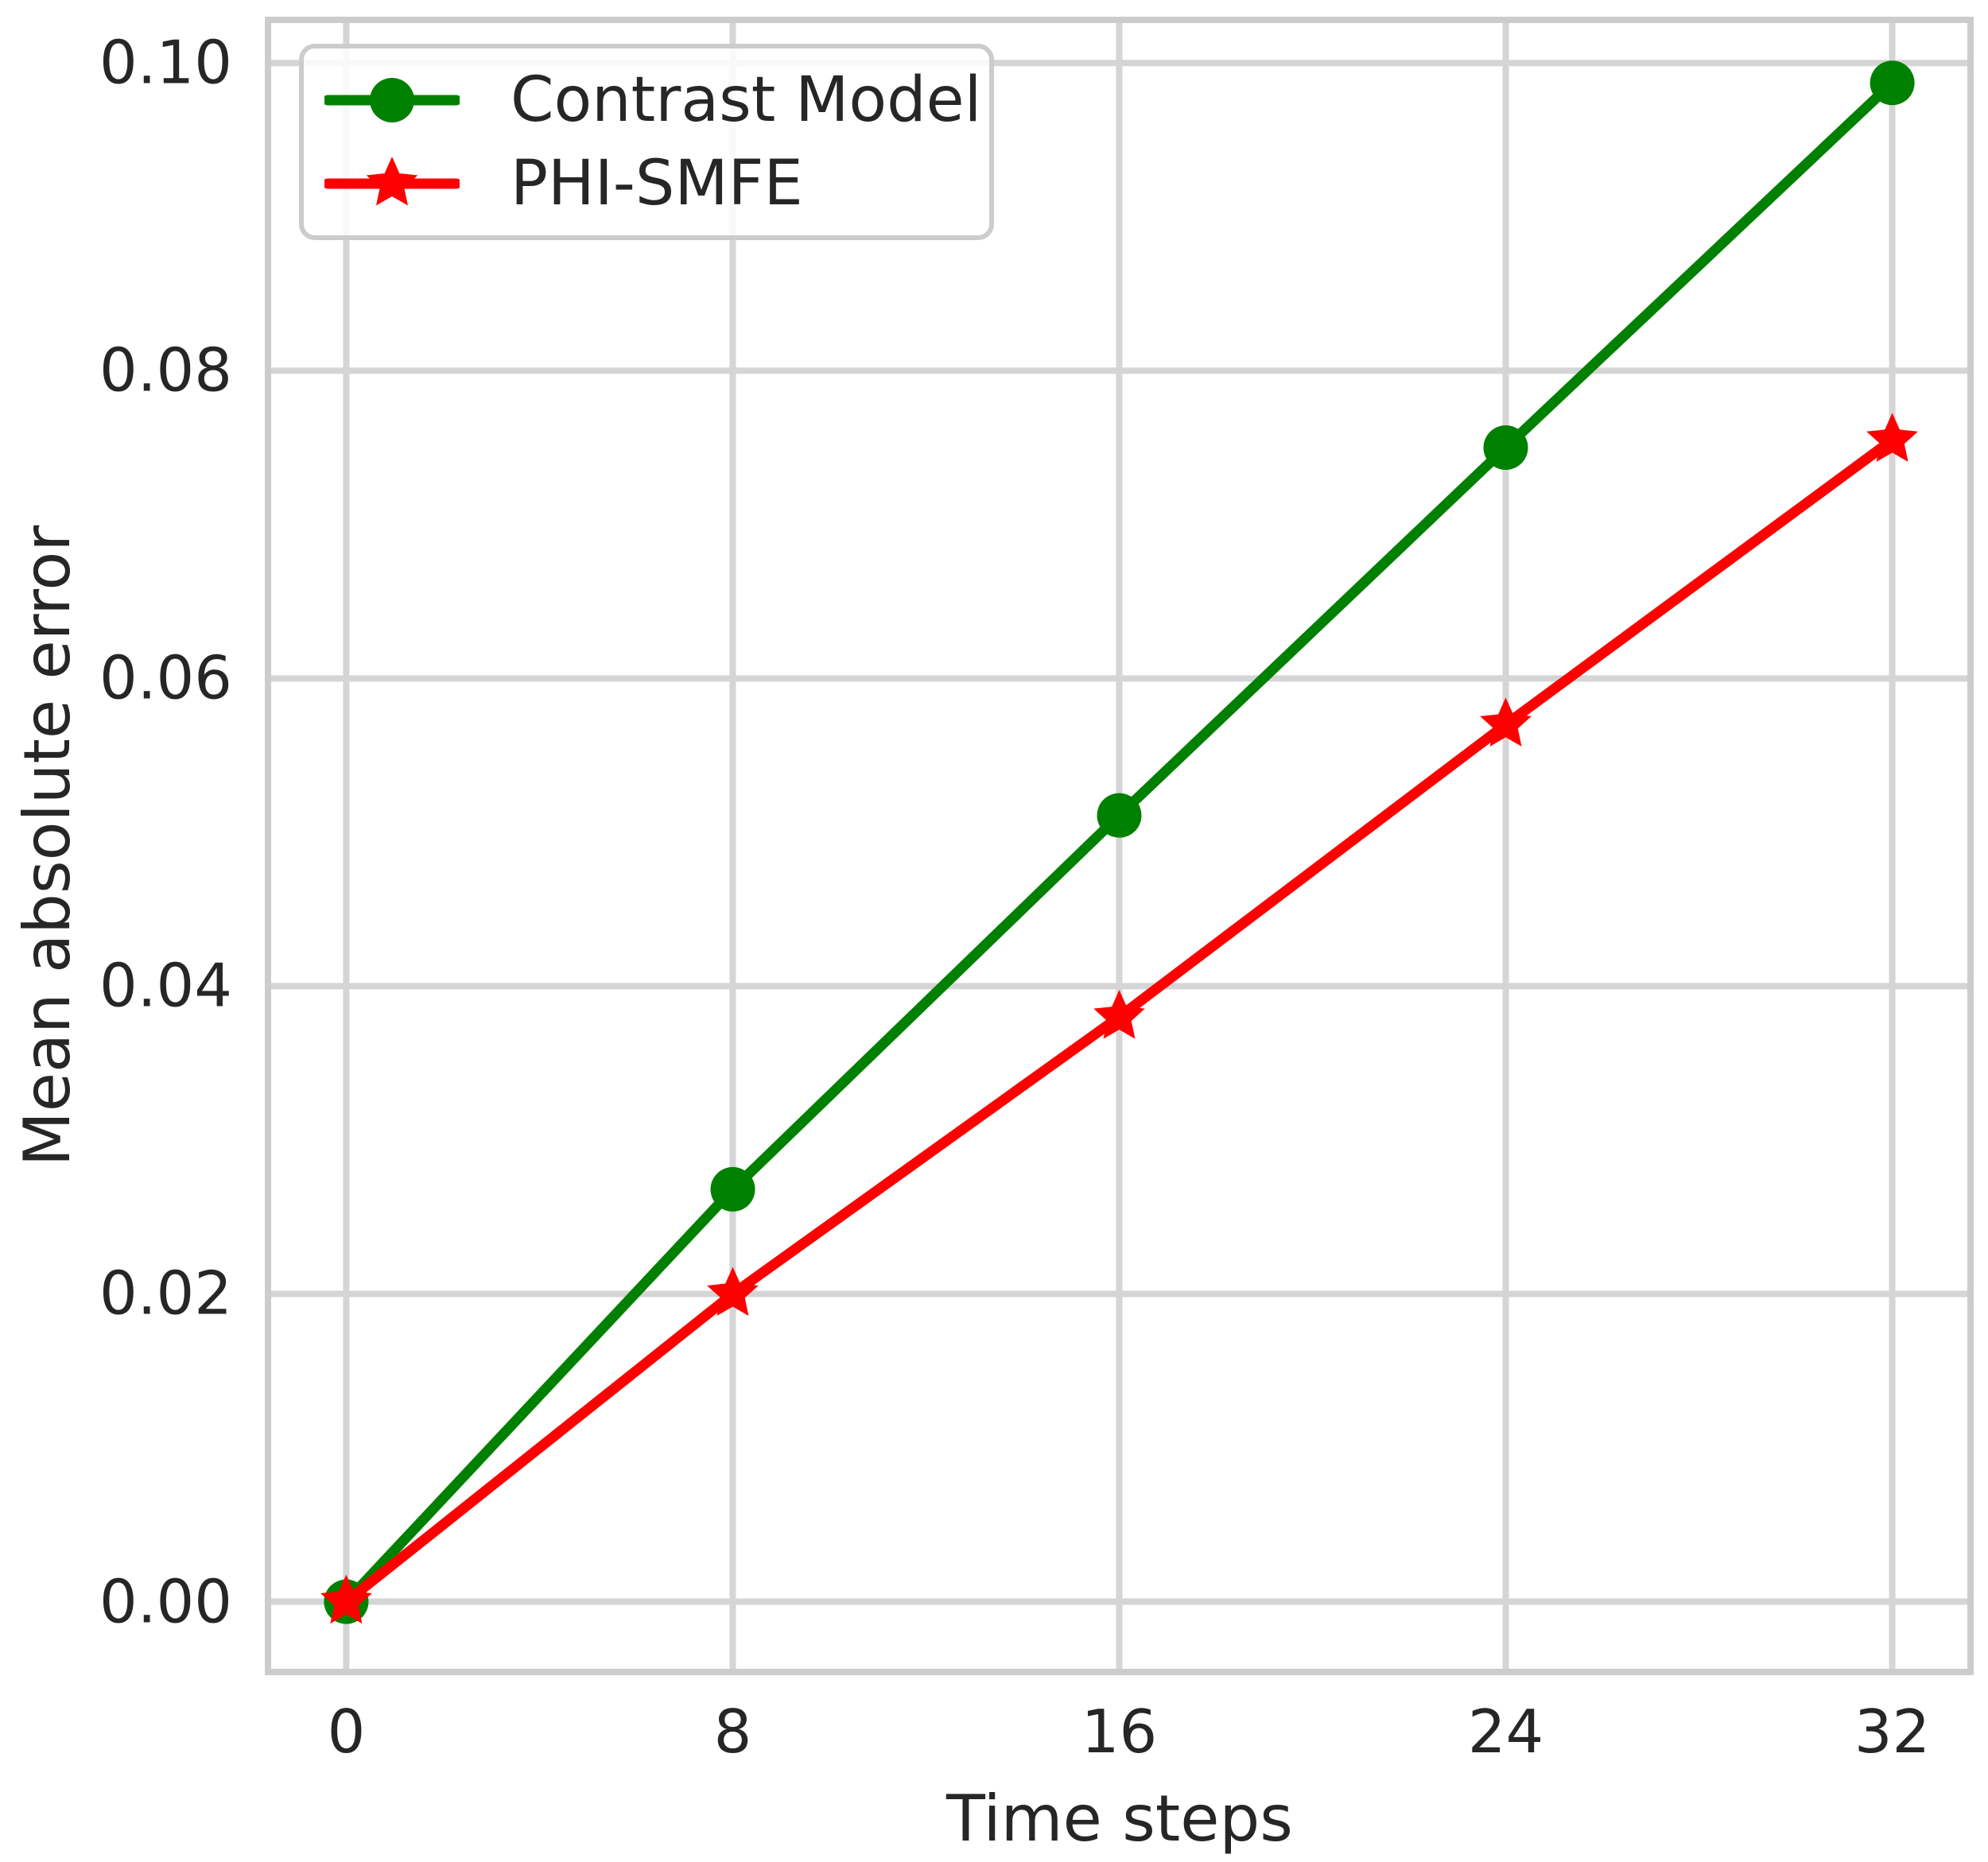  What do you see at coordinates (47, 846) in the screenshot?
I see `y-axis-label: Mean absolute error` at bounding box center [47, 846].